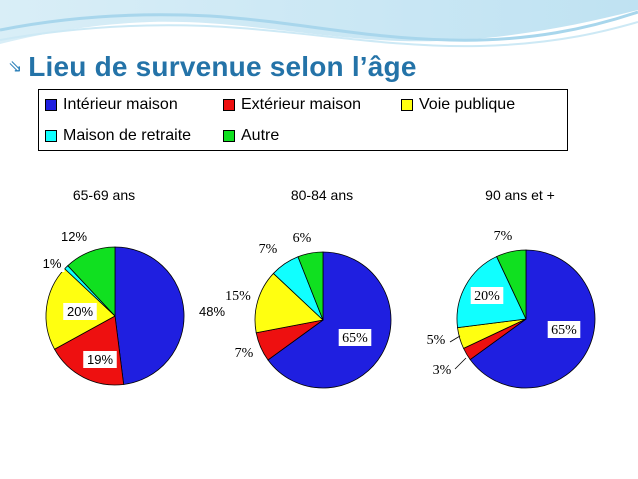 The image size is (638, 479). What do you see at coordinates (322, 195) in the screenshot?
I see `chart-title: 80-84 ans` at bounding box center [322, 195].